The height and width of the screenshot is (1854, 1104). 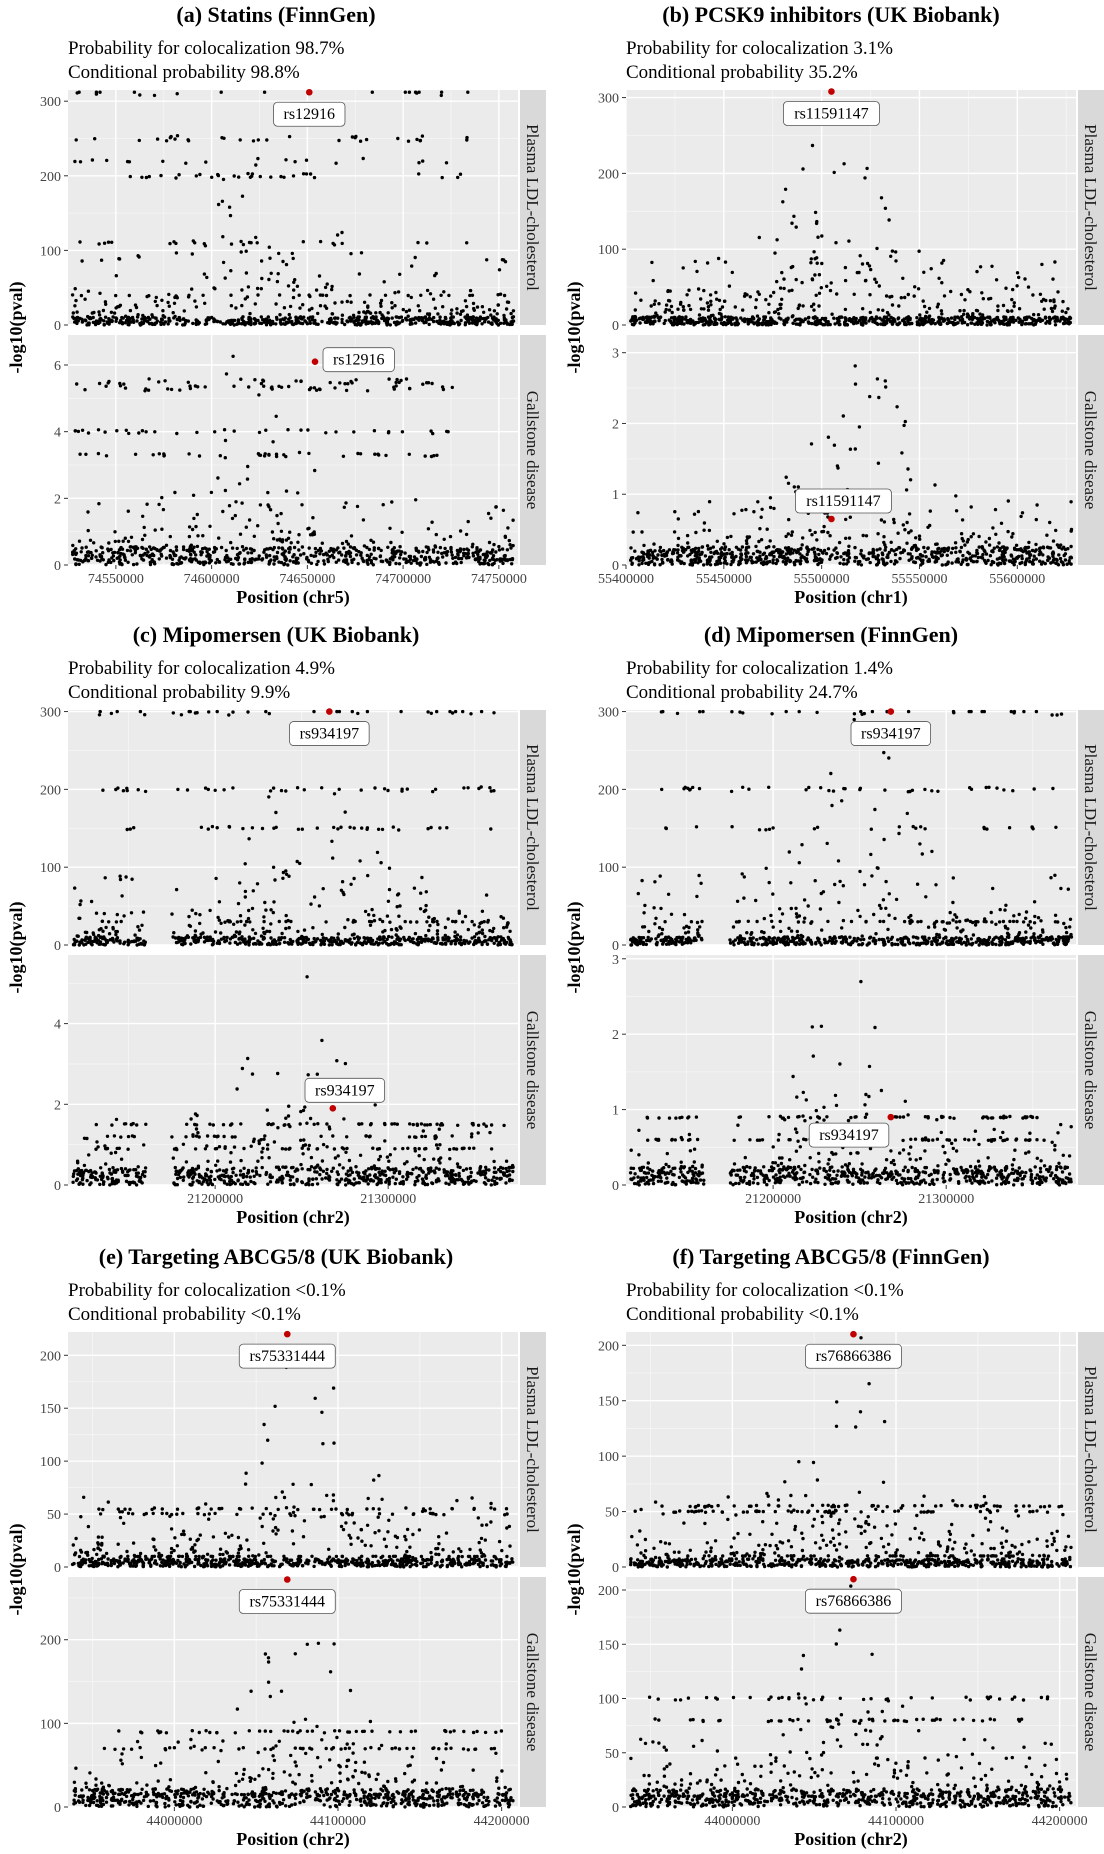 I want to click on colocalization-probability: Probability for colocalization 98.7%, so click(x=206, y=48).